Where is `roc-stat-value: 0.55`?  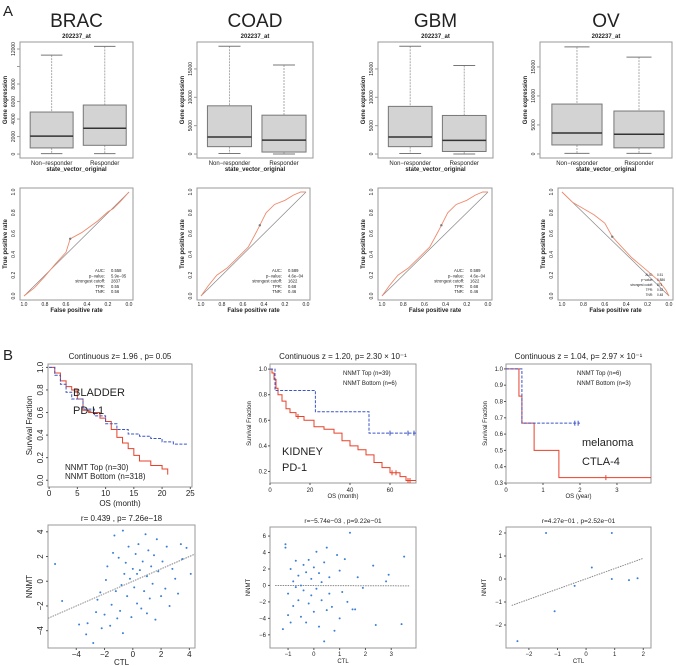
roc-stat-value: 0.55 is located at coordinates (115, 286).